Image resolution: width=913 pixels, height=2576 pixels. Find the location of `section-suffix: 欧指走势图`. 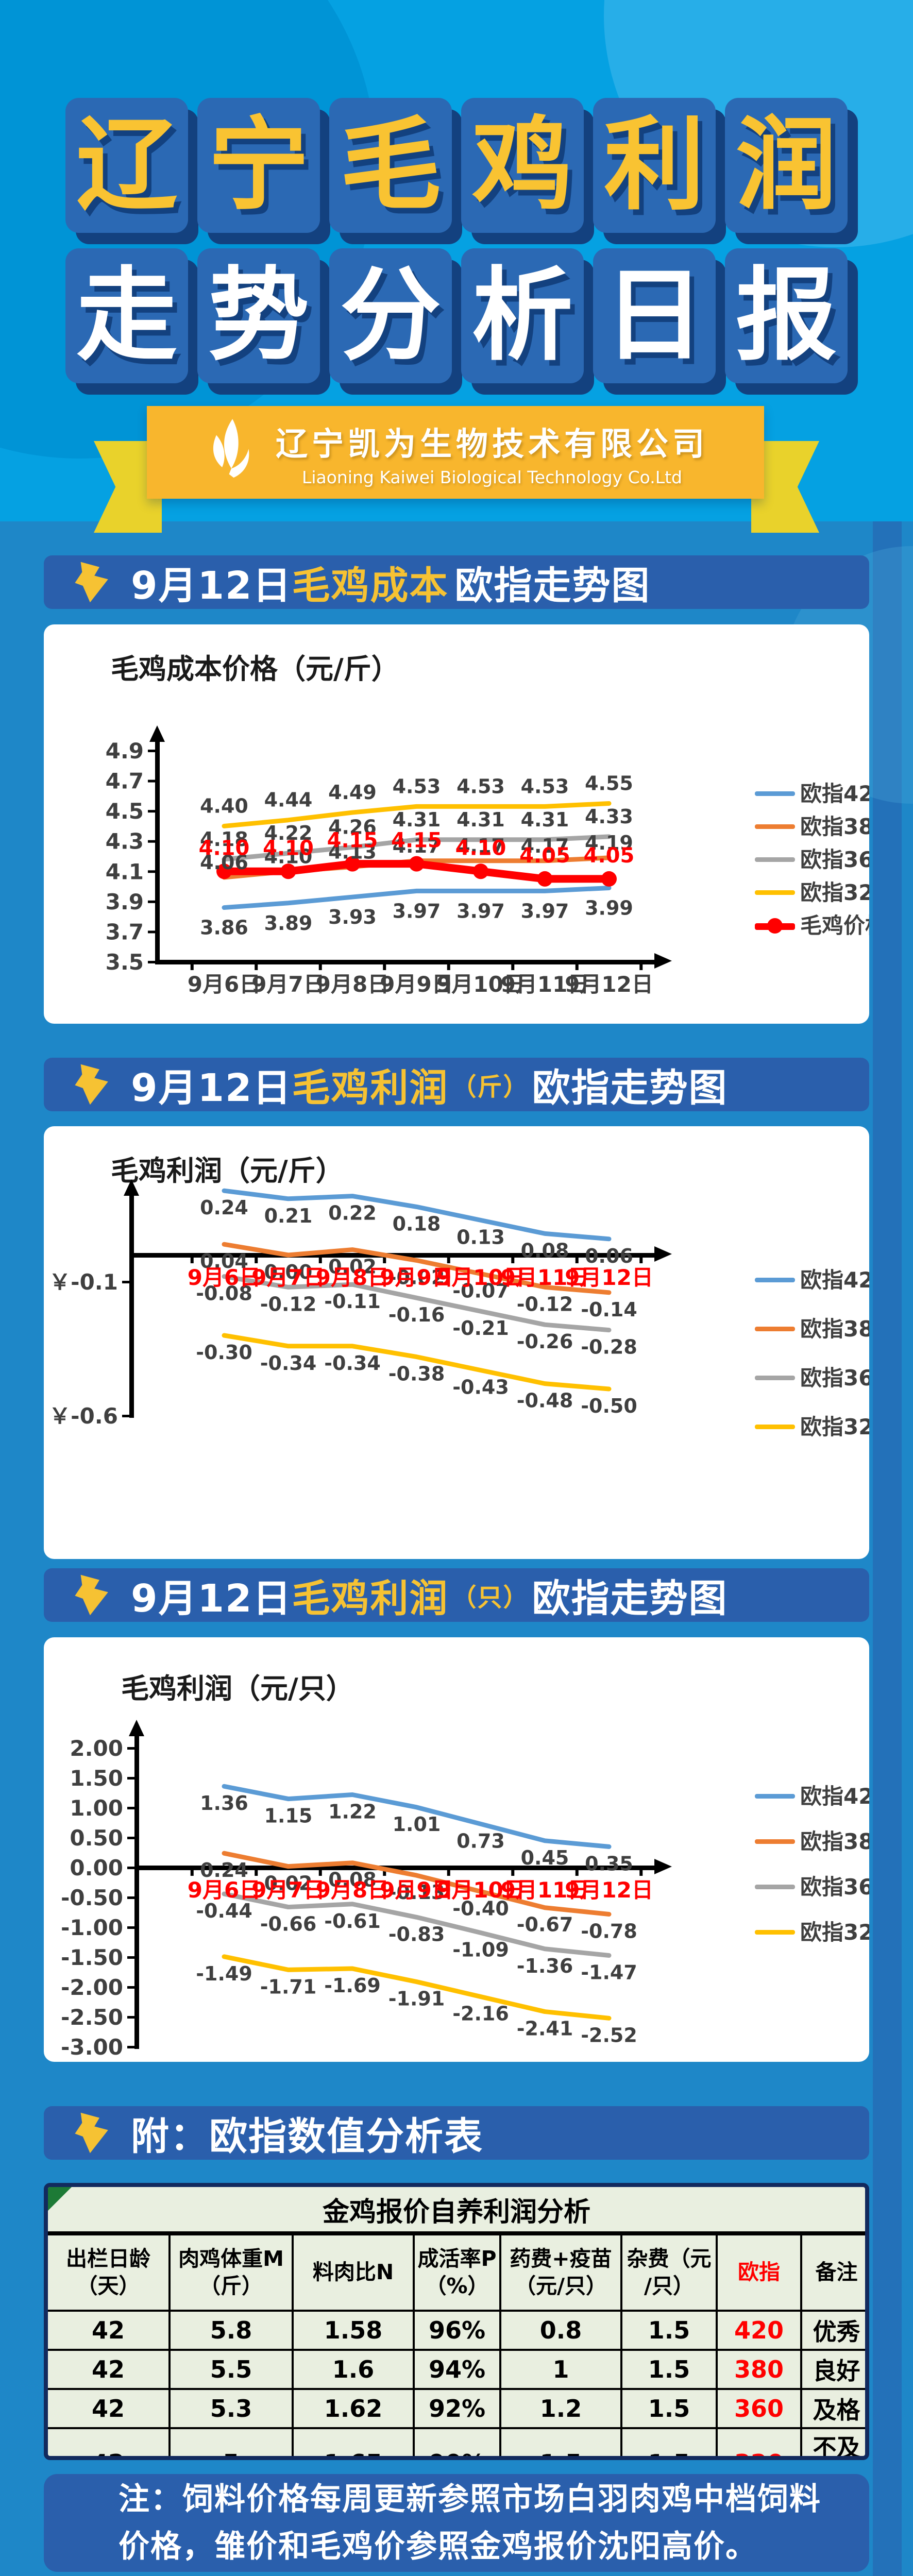

section-suffix: 欧指走势图 is located at coordinates (552, 585).